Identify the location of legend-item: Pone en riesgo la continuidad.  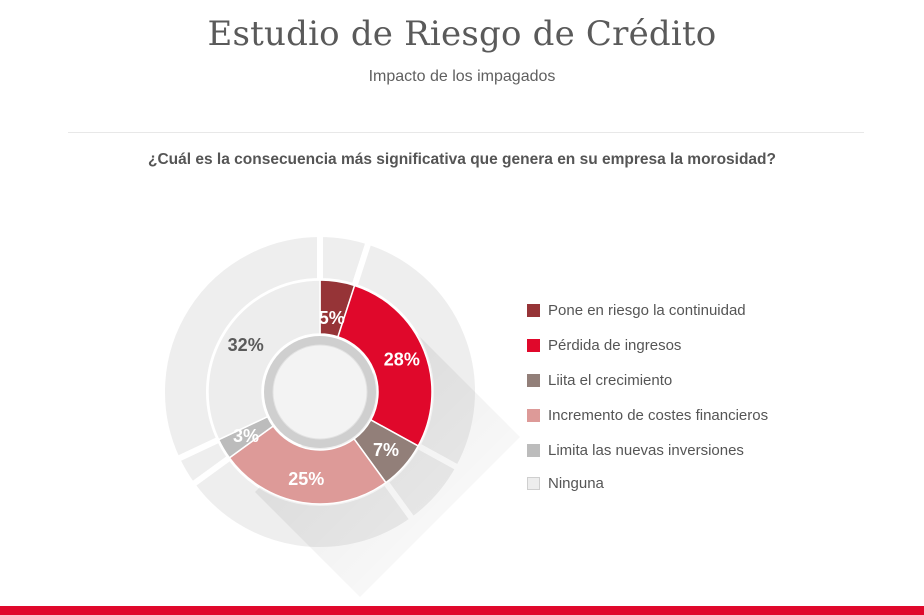
(647, 310).